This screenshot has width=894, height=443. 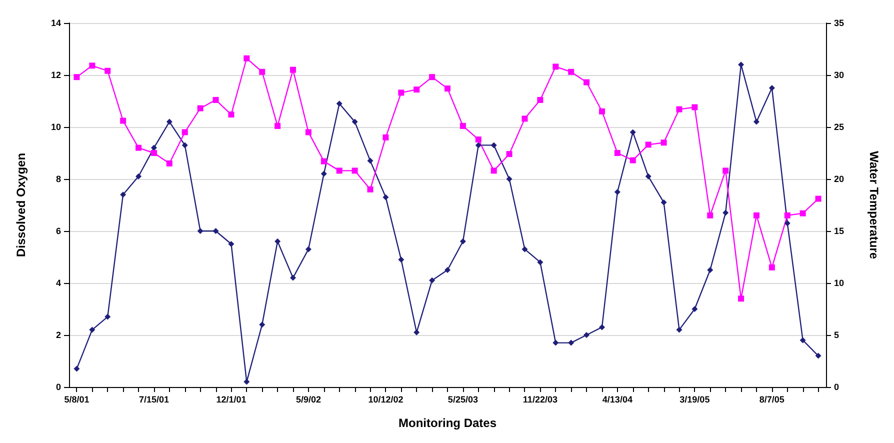 I want to click on y-tick-label: 12, so click(x=55, y=75).